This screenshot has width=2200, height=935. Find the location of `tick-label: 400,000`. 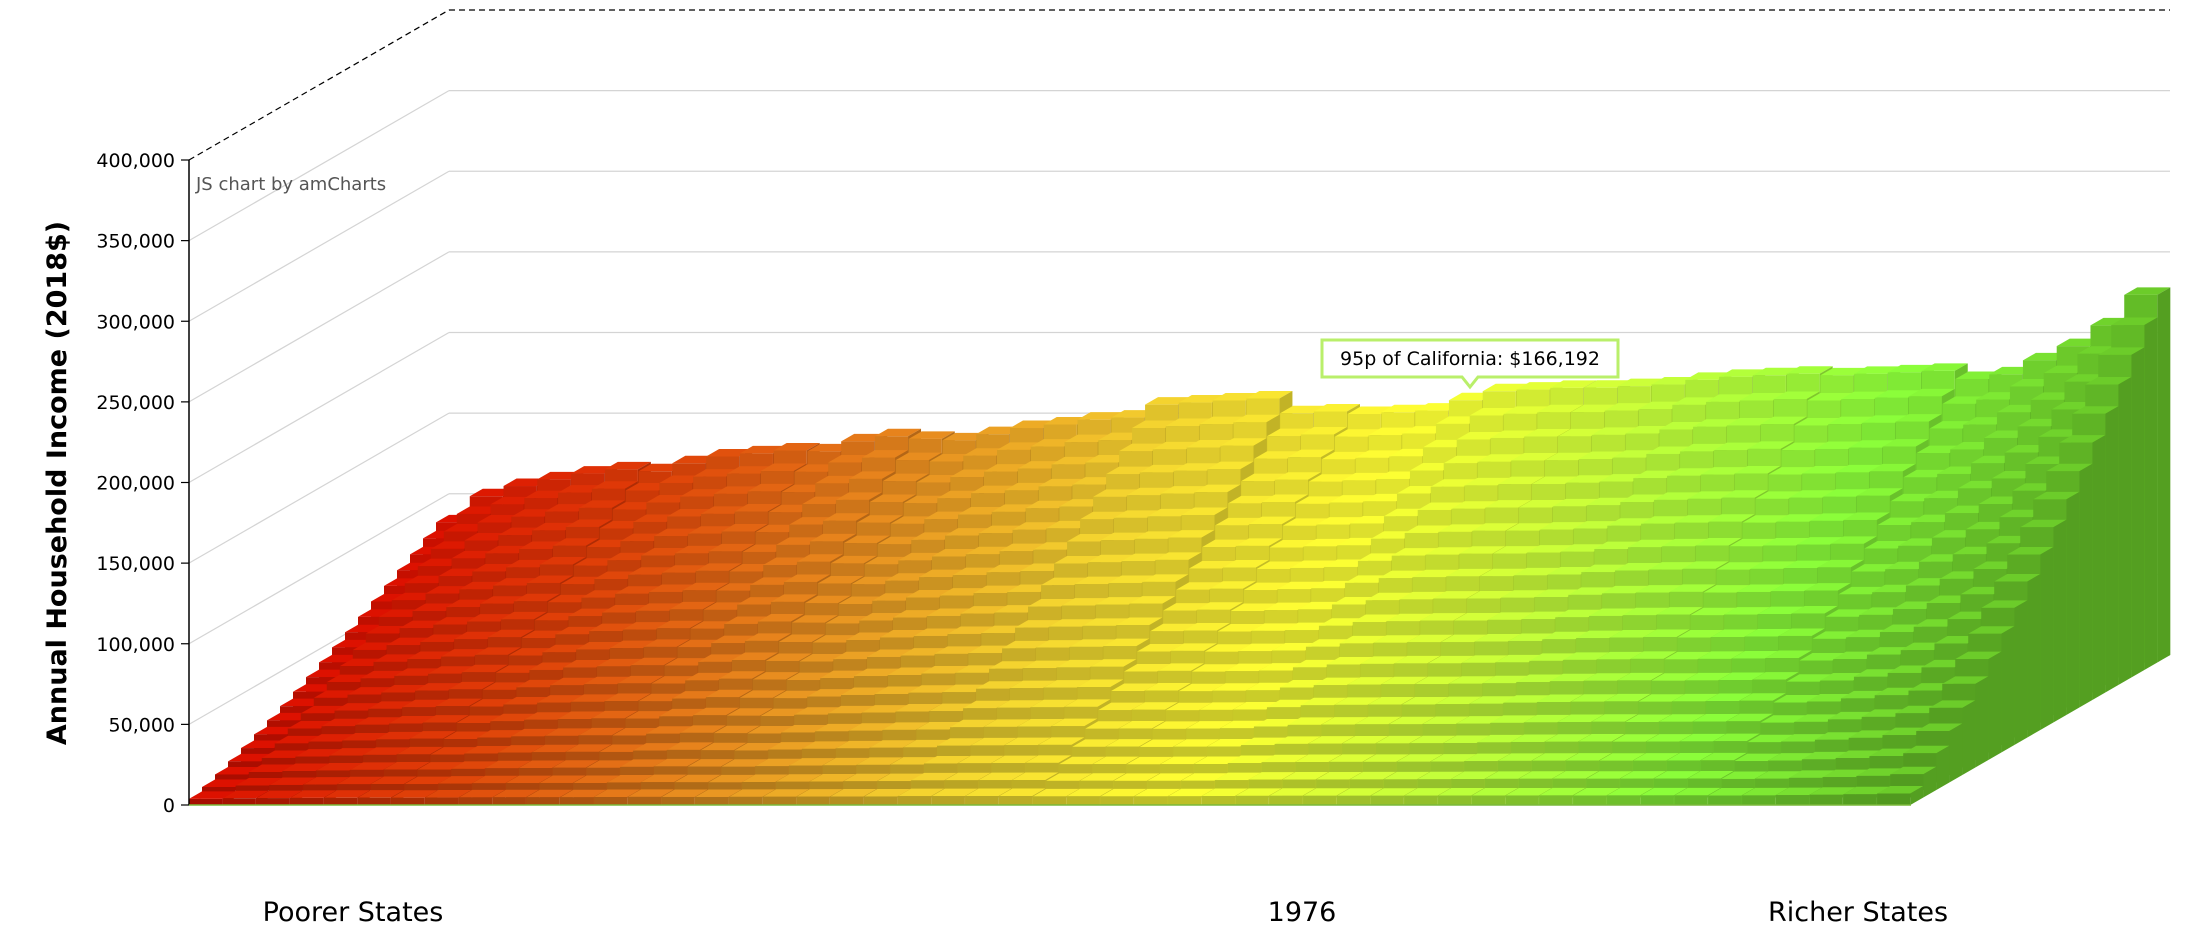

tick-label: 400,000 is located at coordinates (135, 161).